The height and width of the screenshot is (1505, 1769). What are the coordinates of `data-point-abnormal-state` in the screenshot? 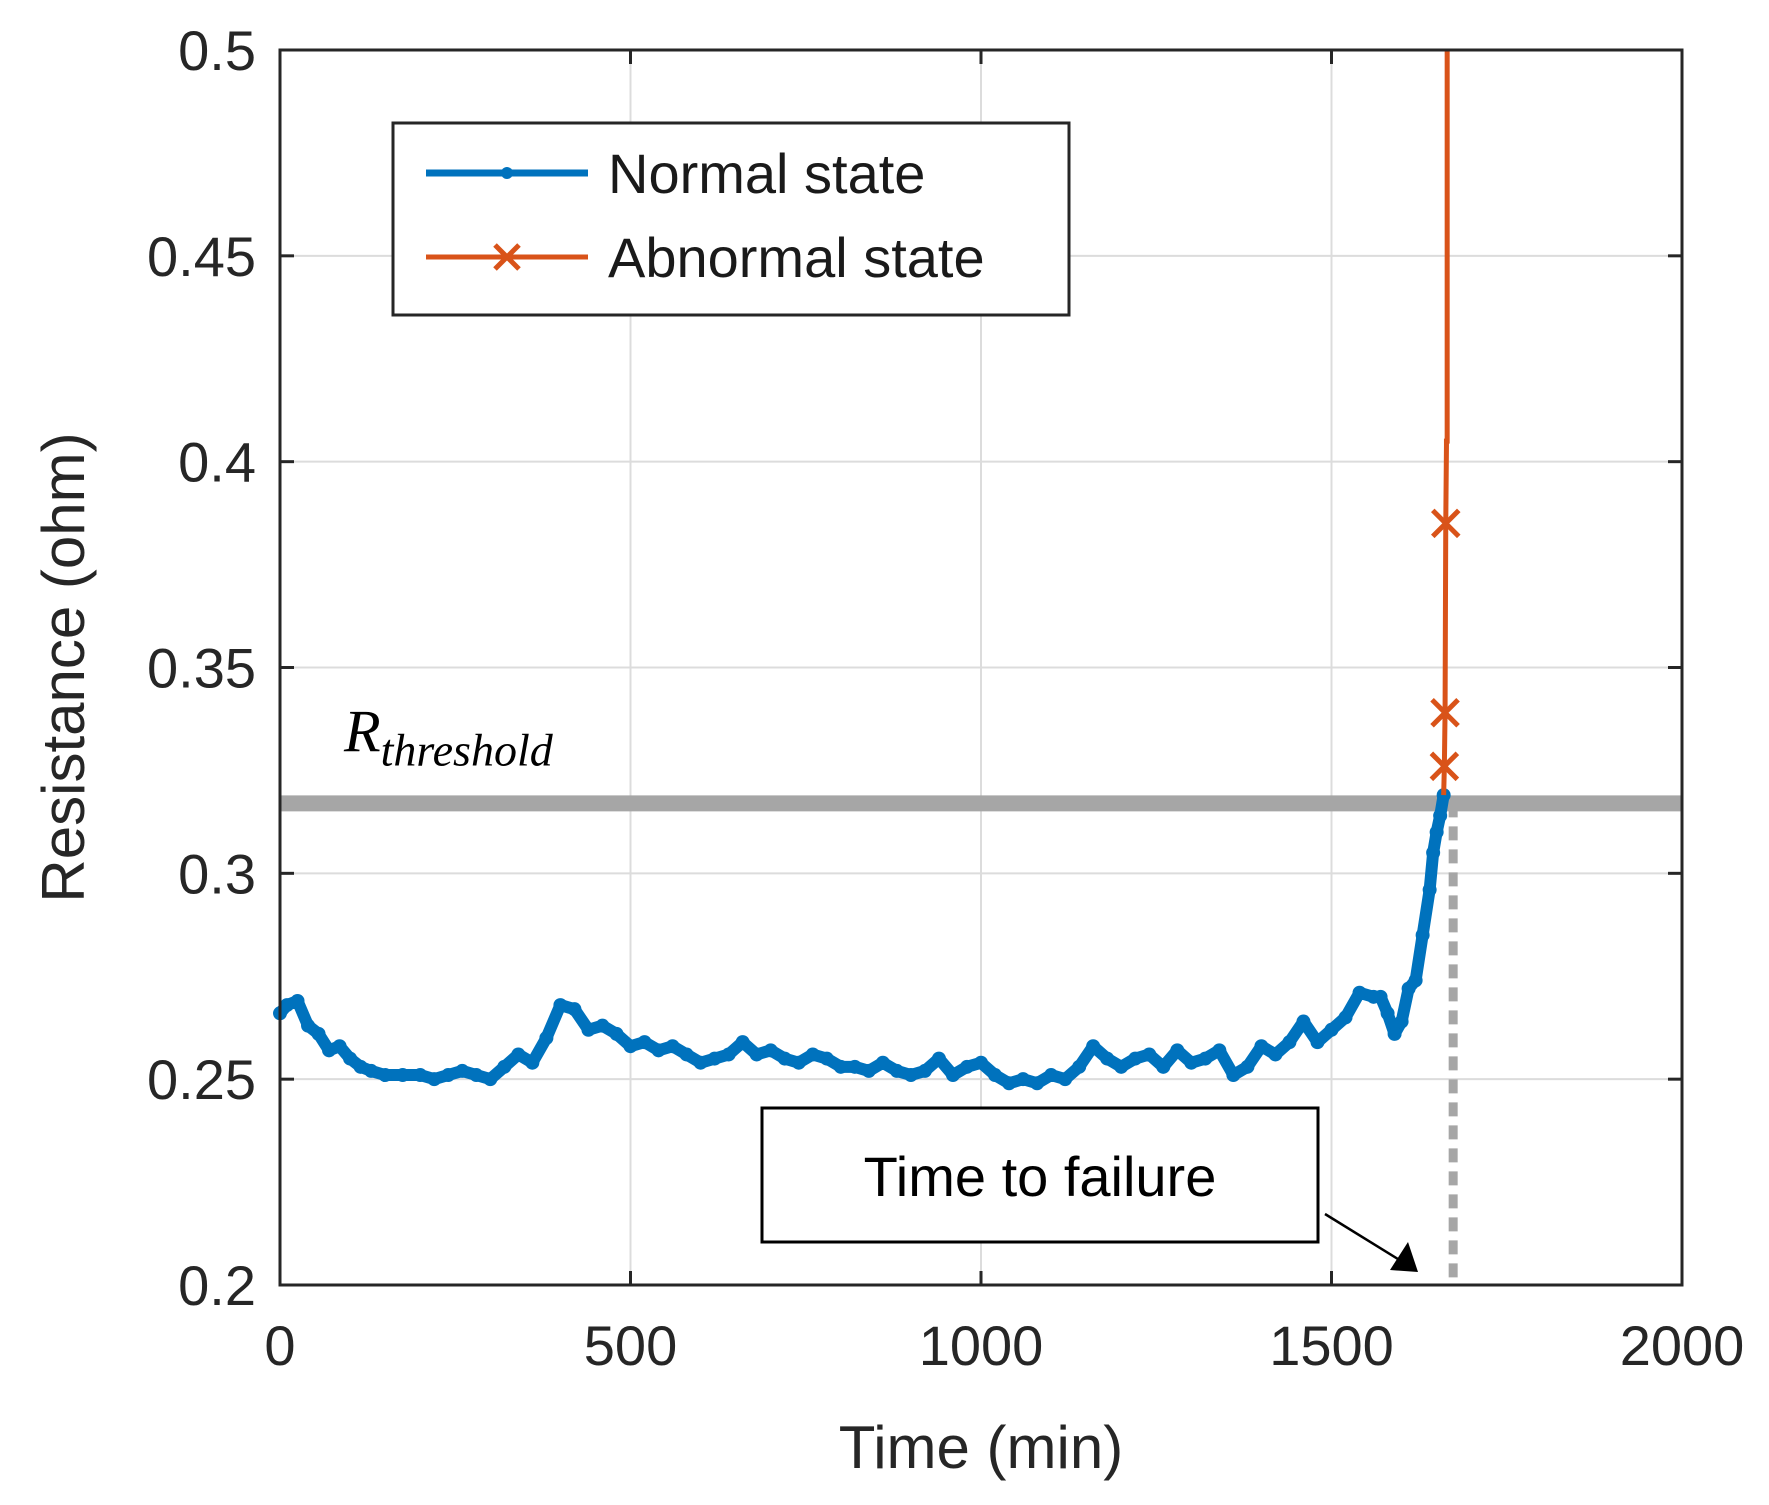 It's located at (1445, 523).